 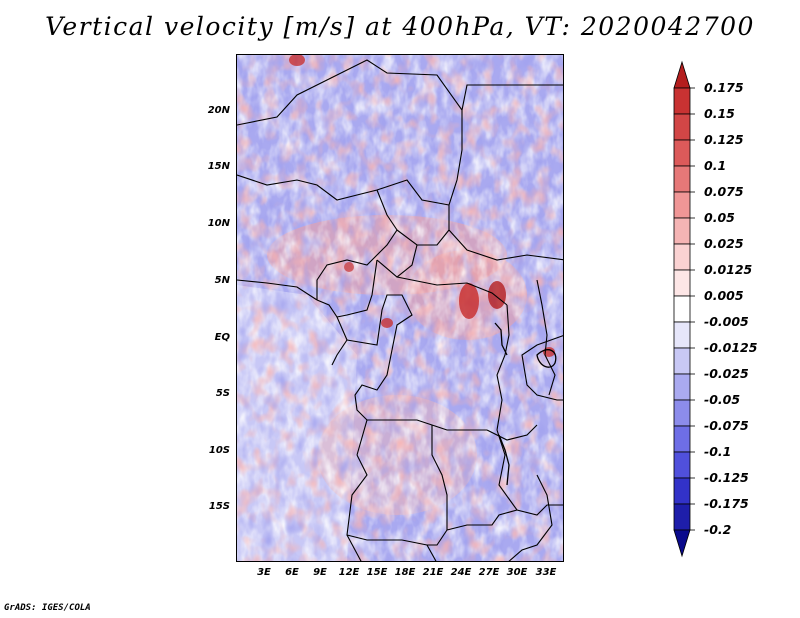 What do you see at coordinates (719, 113) in the screenshot?
I see `colorbar-label: 0.15` at bounding box center [719, 113].